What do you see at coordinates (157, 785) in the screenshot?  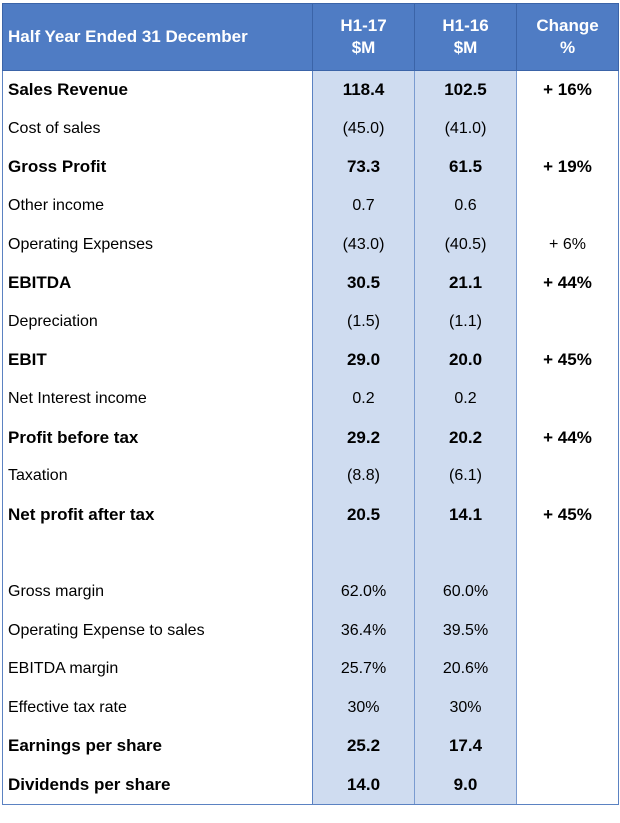 I see `row-label: Dividends per share` at bounding box center [157, 785].